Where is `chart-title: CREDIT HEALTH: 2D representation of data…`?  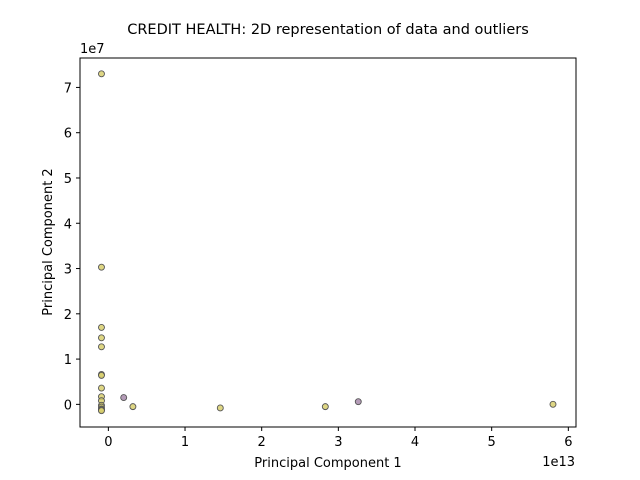 chart-title: CREDIT HEALTH: 2D representation of data… is located at coordinates (328, 30).